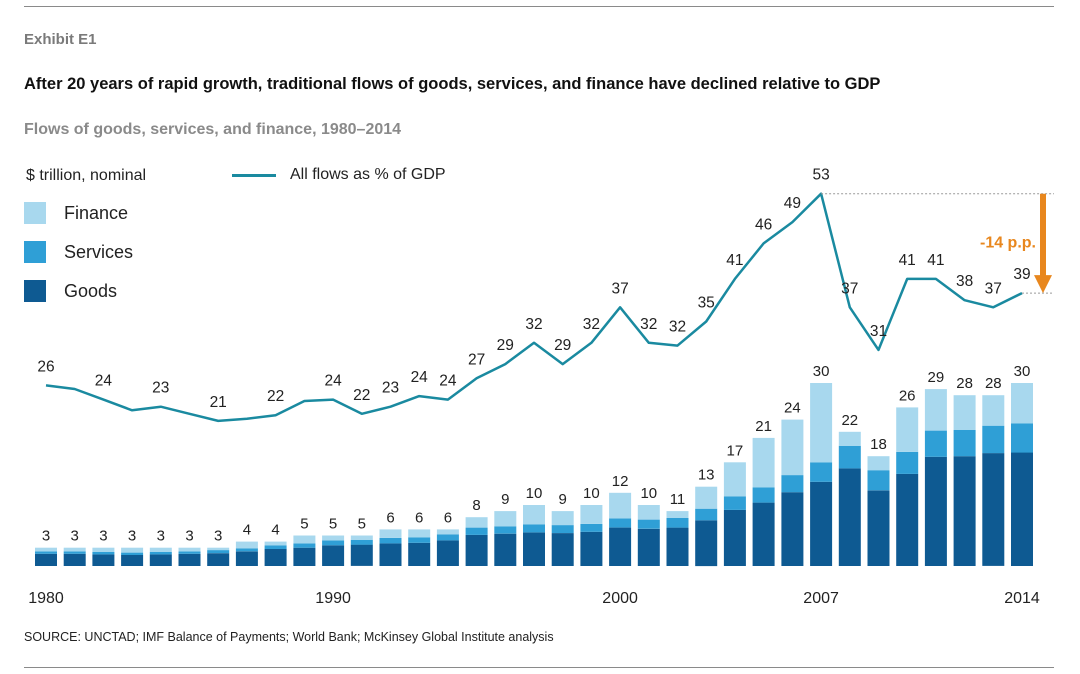 The width and height of the screenshot is (1080, 674). What do you see at coordinates (993, 509) in the screenshot?
I see `bar-goods-2013` at bounding box center [993, 509].